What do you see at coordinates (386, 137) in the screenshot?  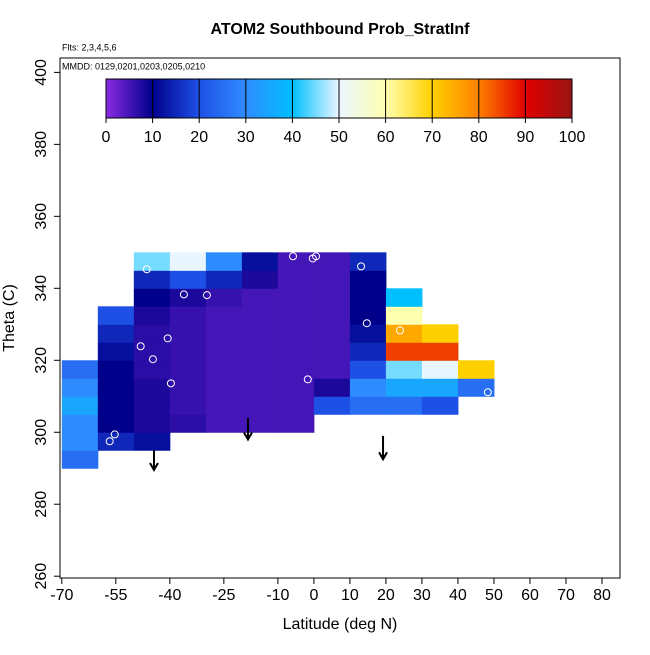 I see `colorbar-tick-label: 60` at bounding box center [386, 137].